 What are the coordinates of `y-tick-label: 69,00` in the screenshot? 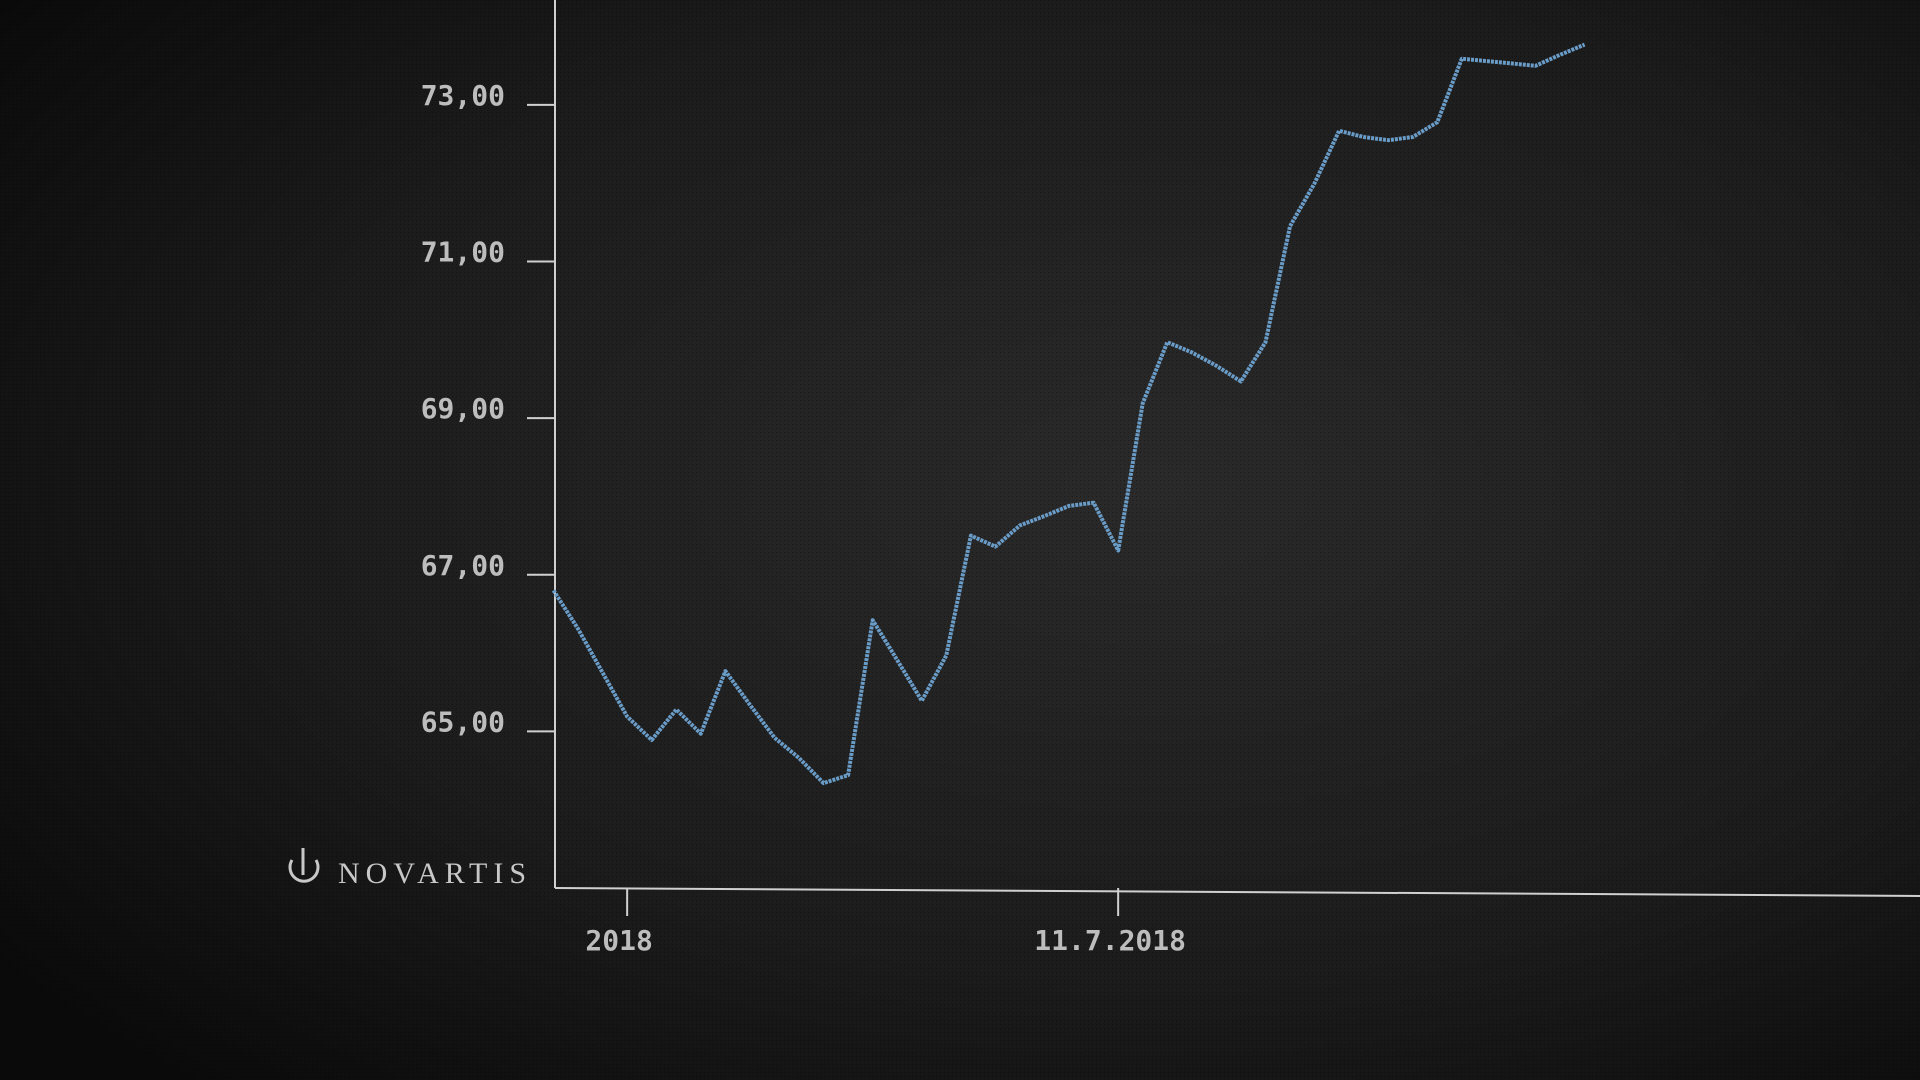 It's located at (463, 408).